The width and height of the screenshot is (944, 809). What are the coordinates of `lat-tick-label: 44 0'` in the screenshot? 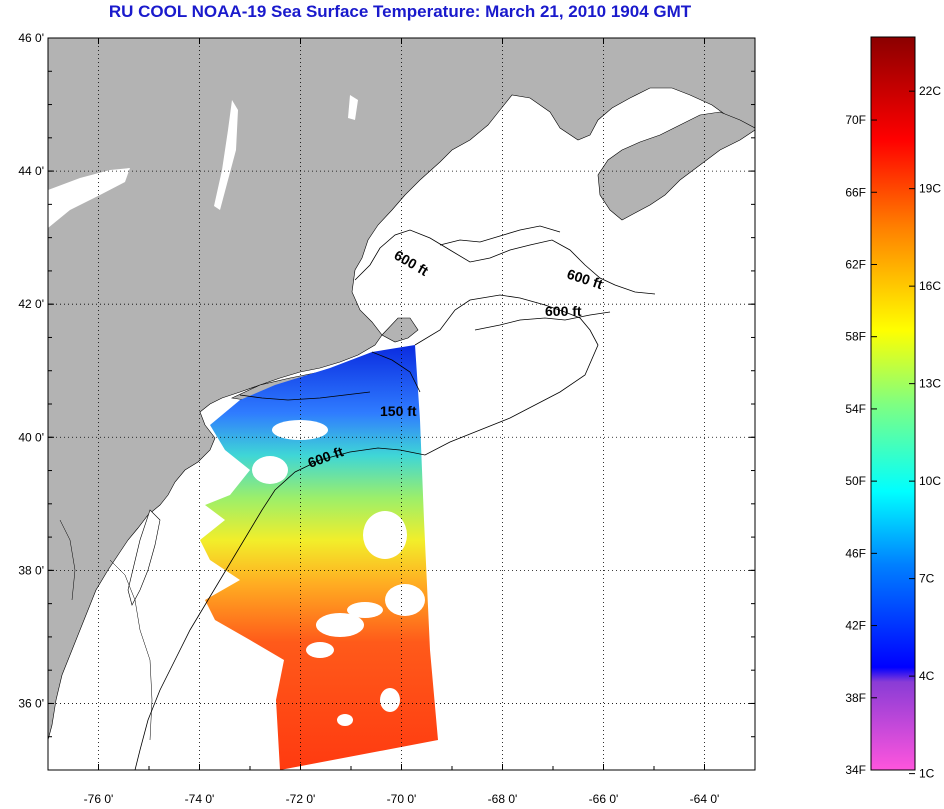 It's located at (31, 171).